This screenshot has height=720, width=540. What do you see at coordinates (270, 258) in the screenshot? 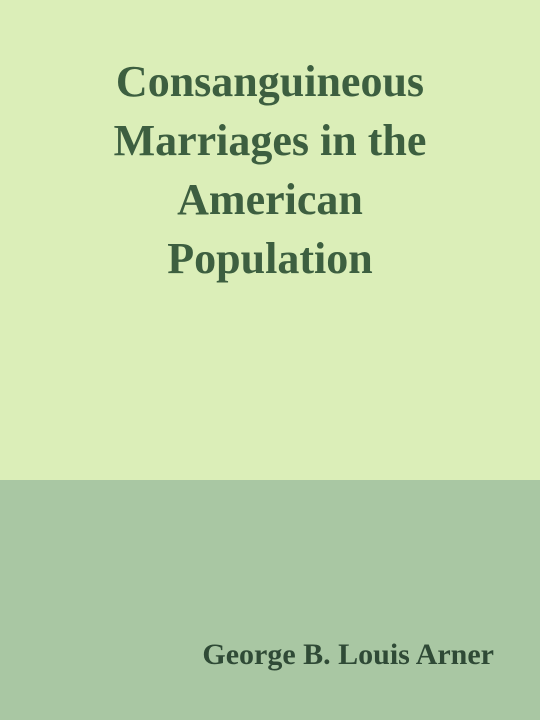
I see `book-title-line: Population` at bounding box center [270, 258].